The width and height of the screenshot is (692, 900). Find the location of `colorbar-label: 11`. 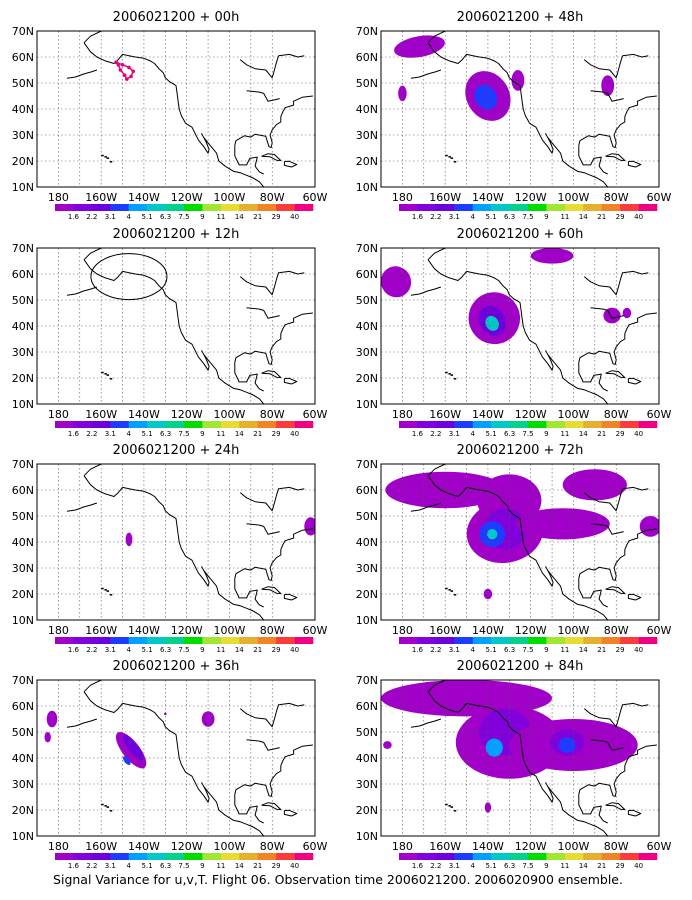

colorbar-label: 11 is located at coordinates (564, 866).